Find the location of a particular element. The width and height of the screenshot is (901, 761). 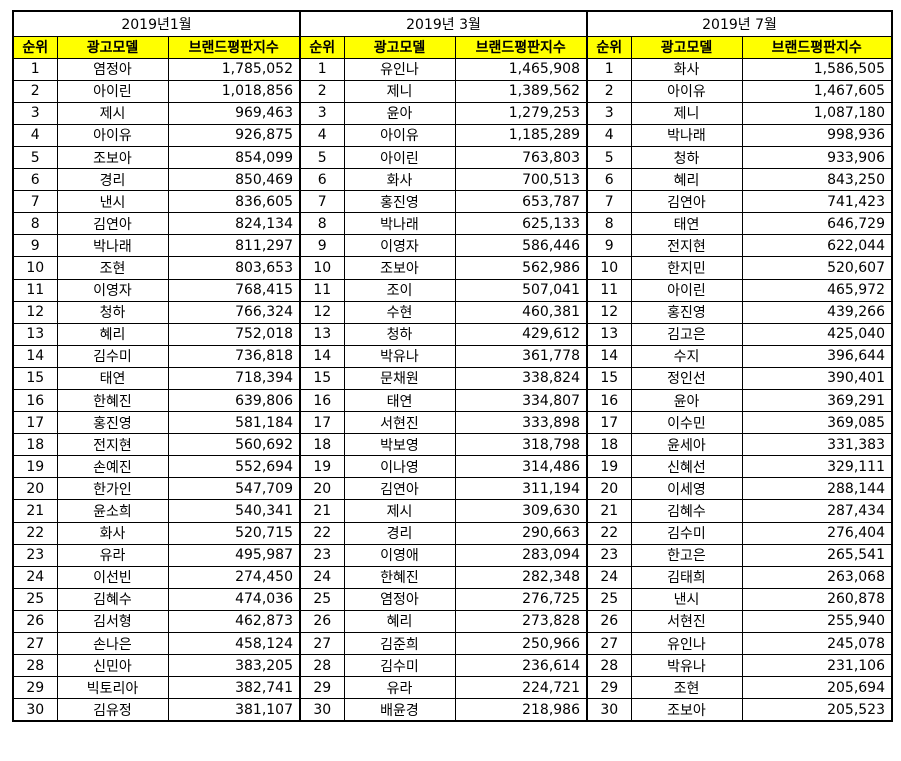

score-cell: 1,279,253 is located at coordinates (521, 113).